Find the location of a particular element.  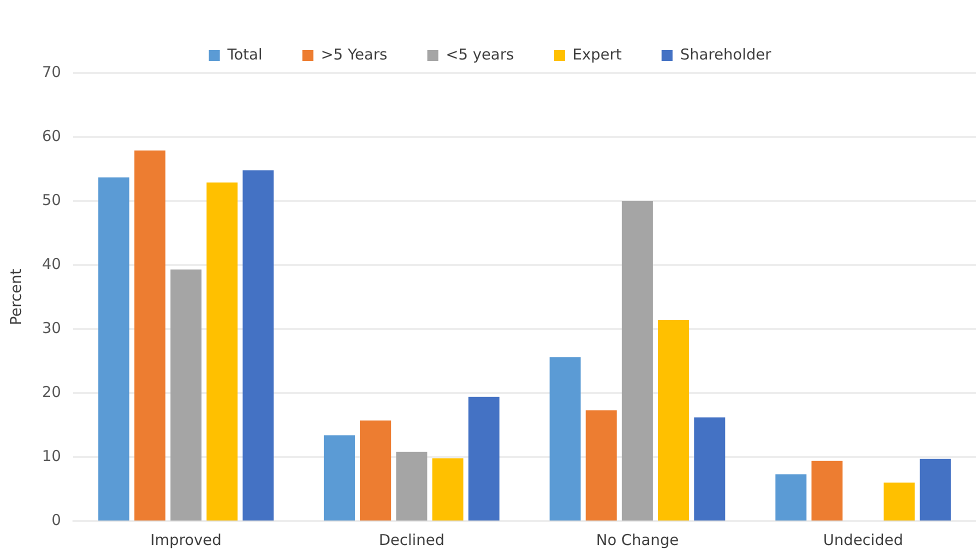

y-tick-label: 60 is located at coordinates (52, 135).